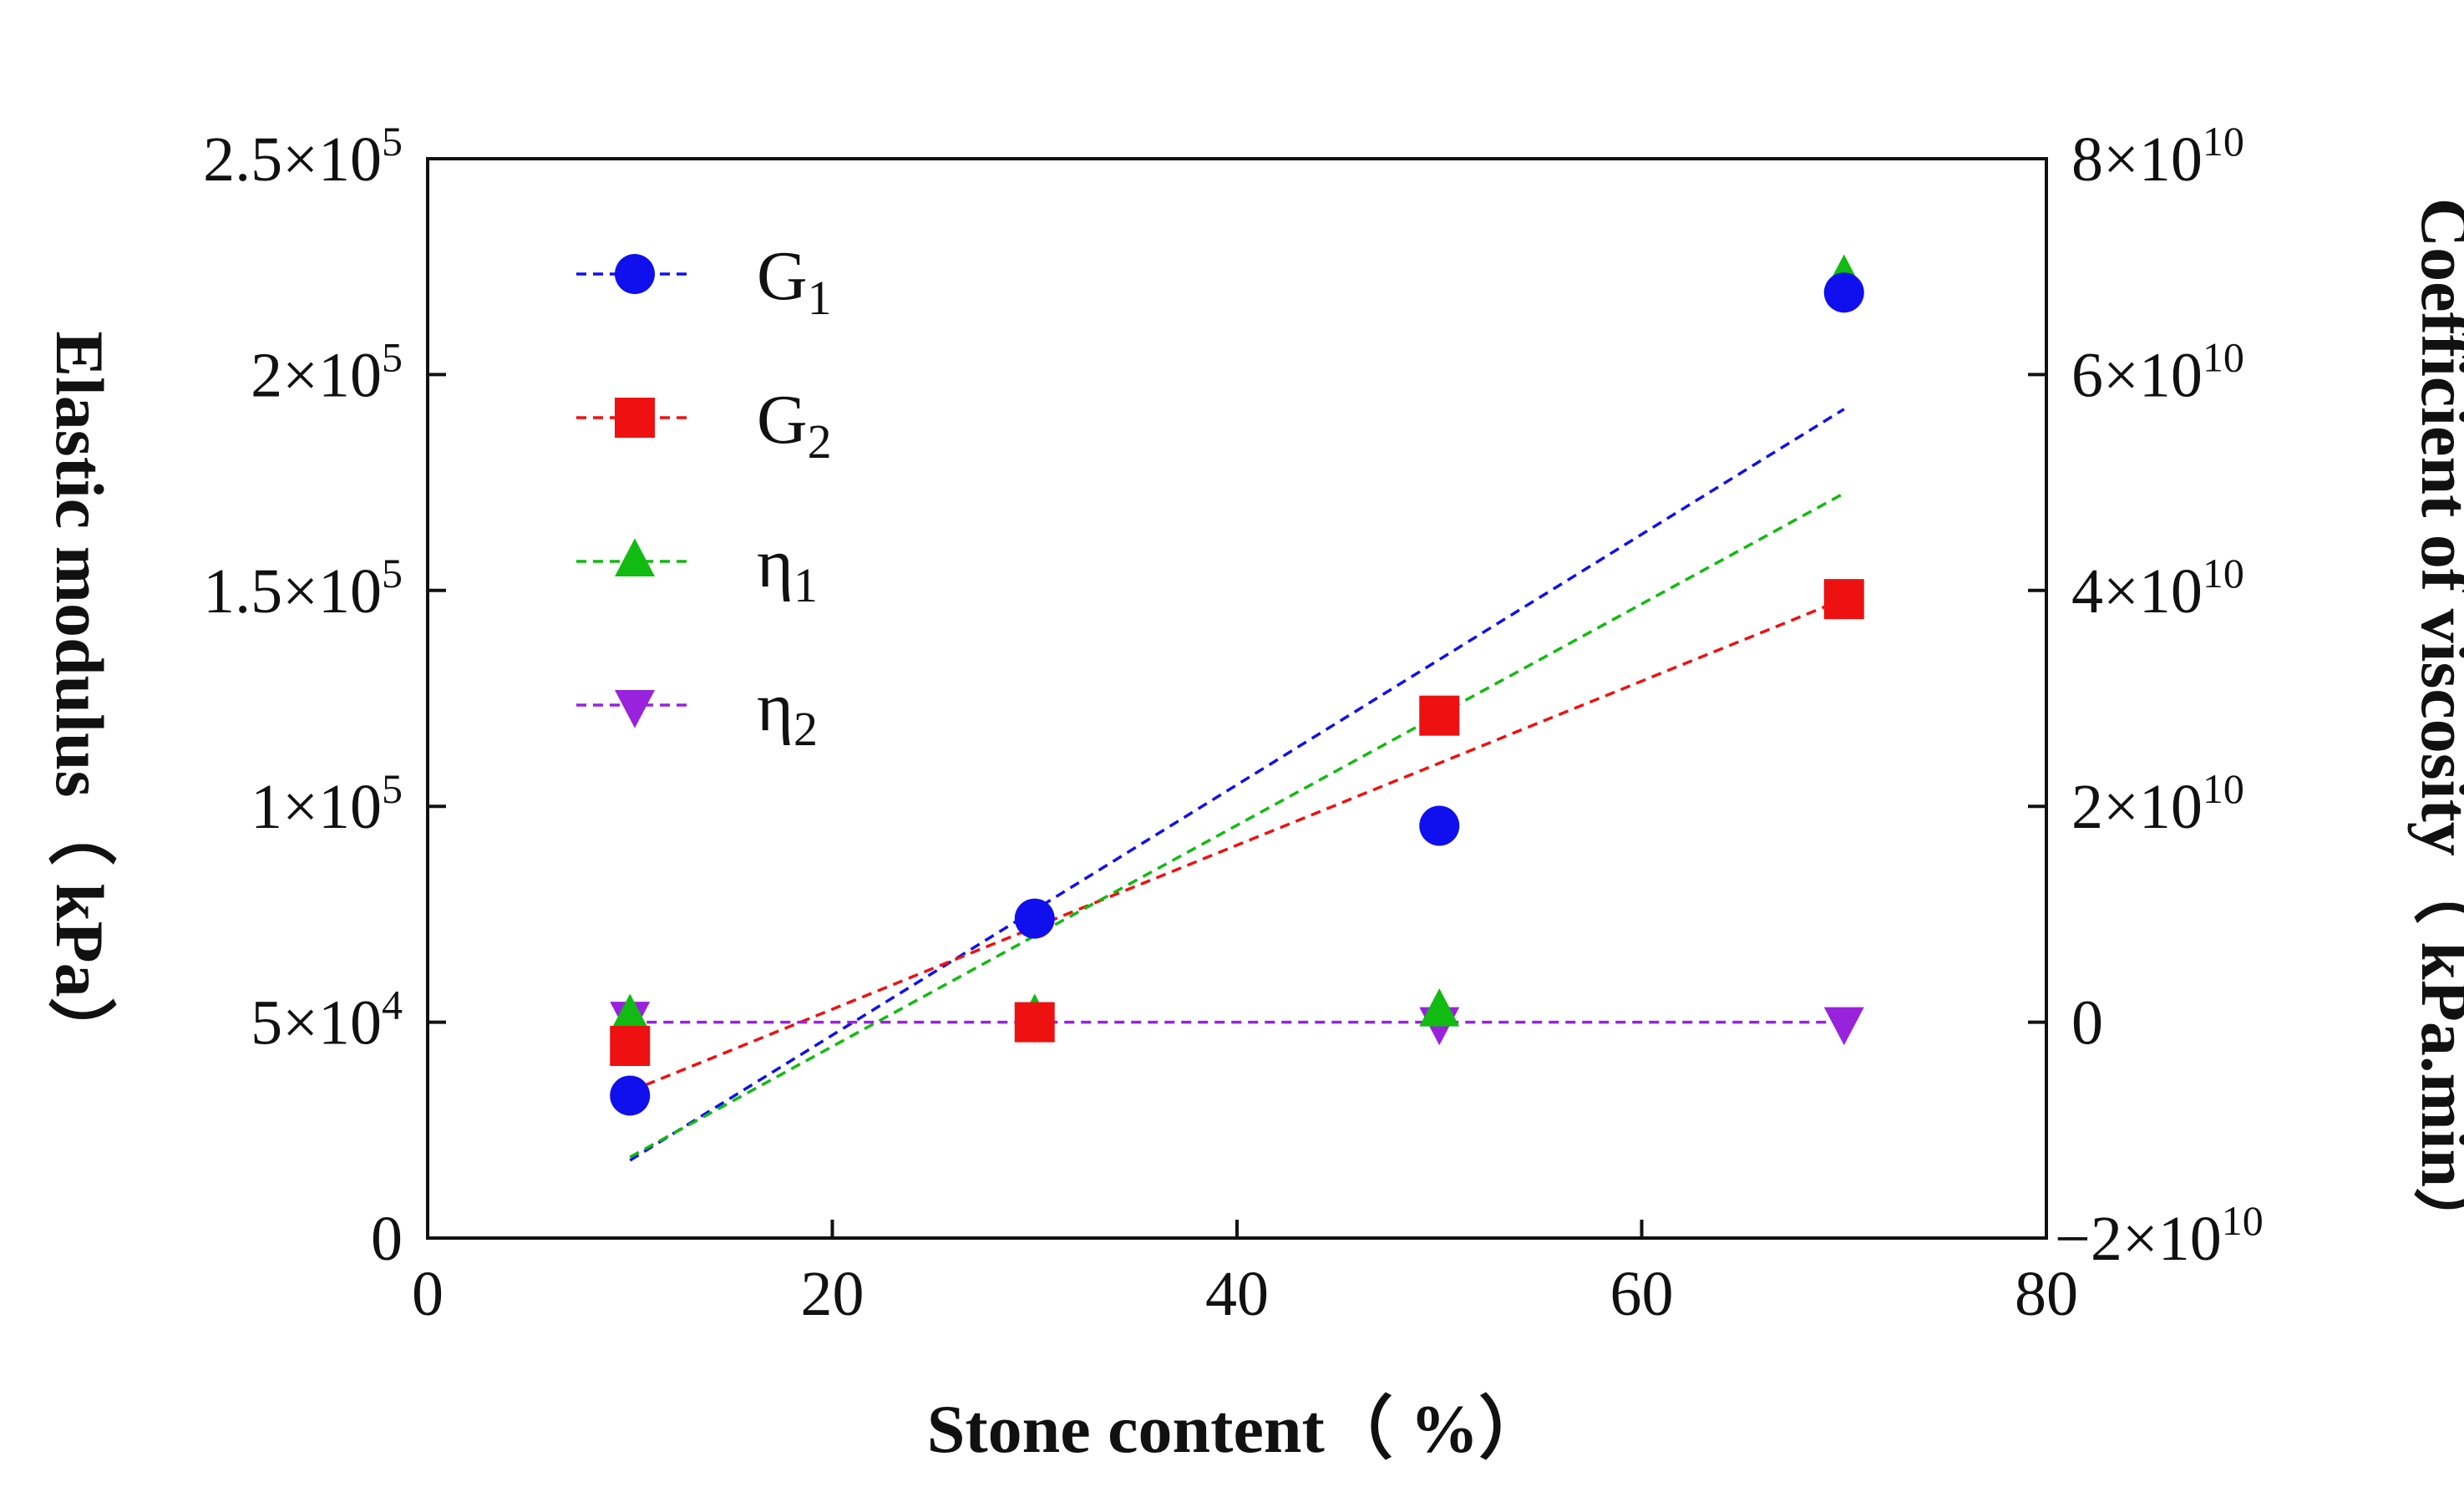 This screenshot has height=1487, width=2464. What do you see at coordinates (795, 425) in the screenshot?
I see `legend-label: G2` at bounding box center [795, 425].